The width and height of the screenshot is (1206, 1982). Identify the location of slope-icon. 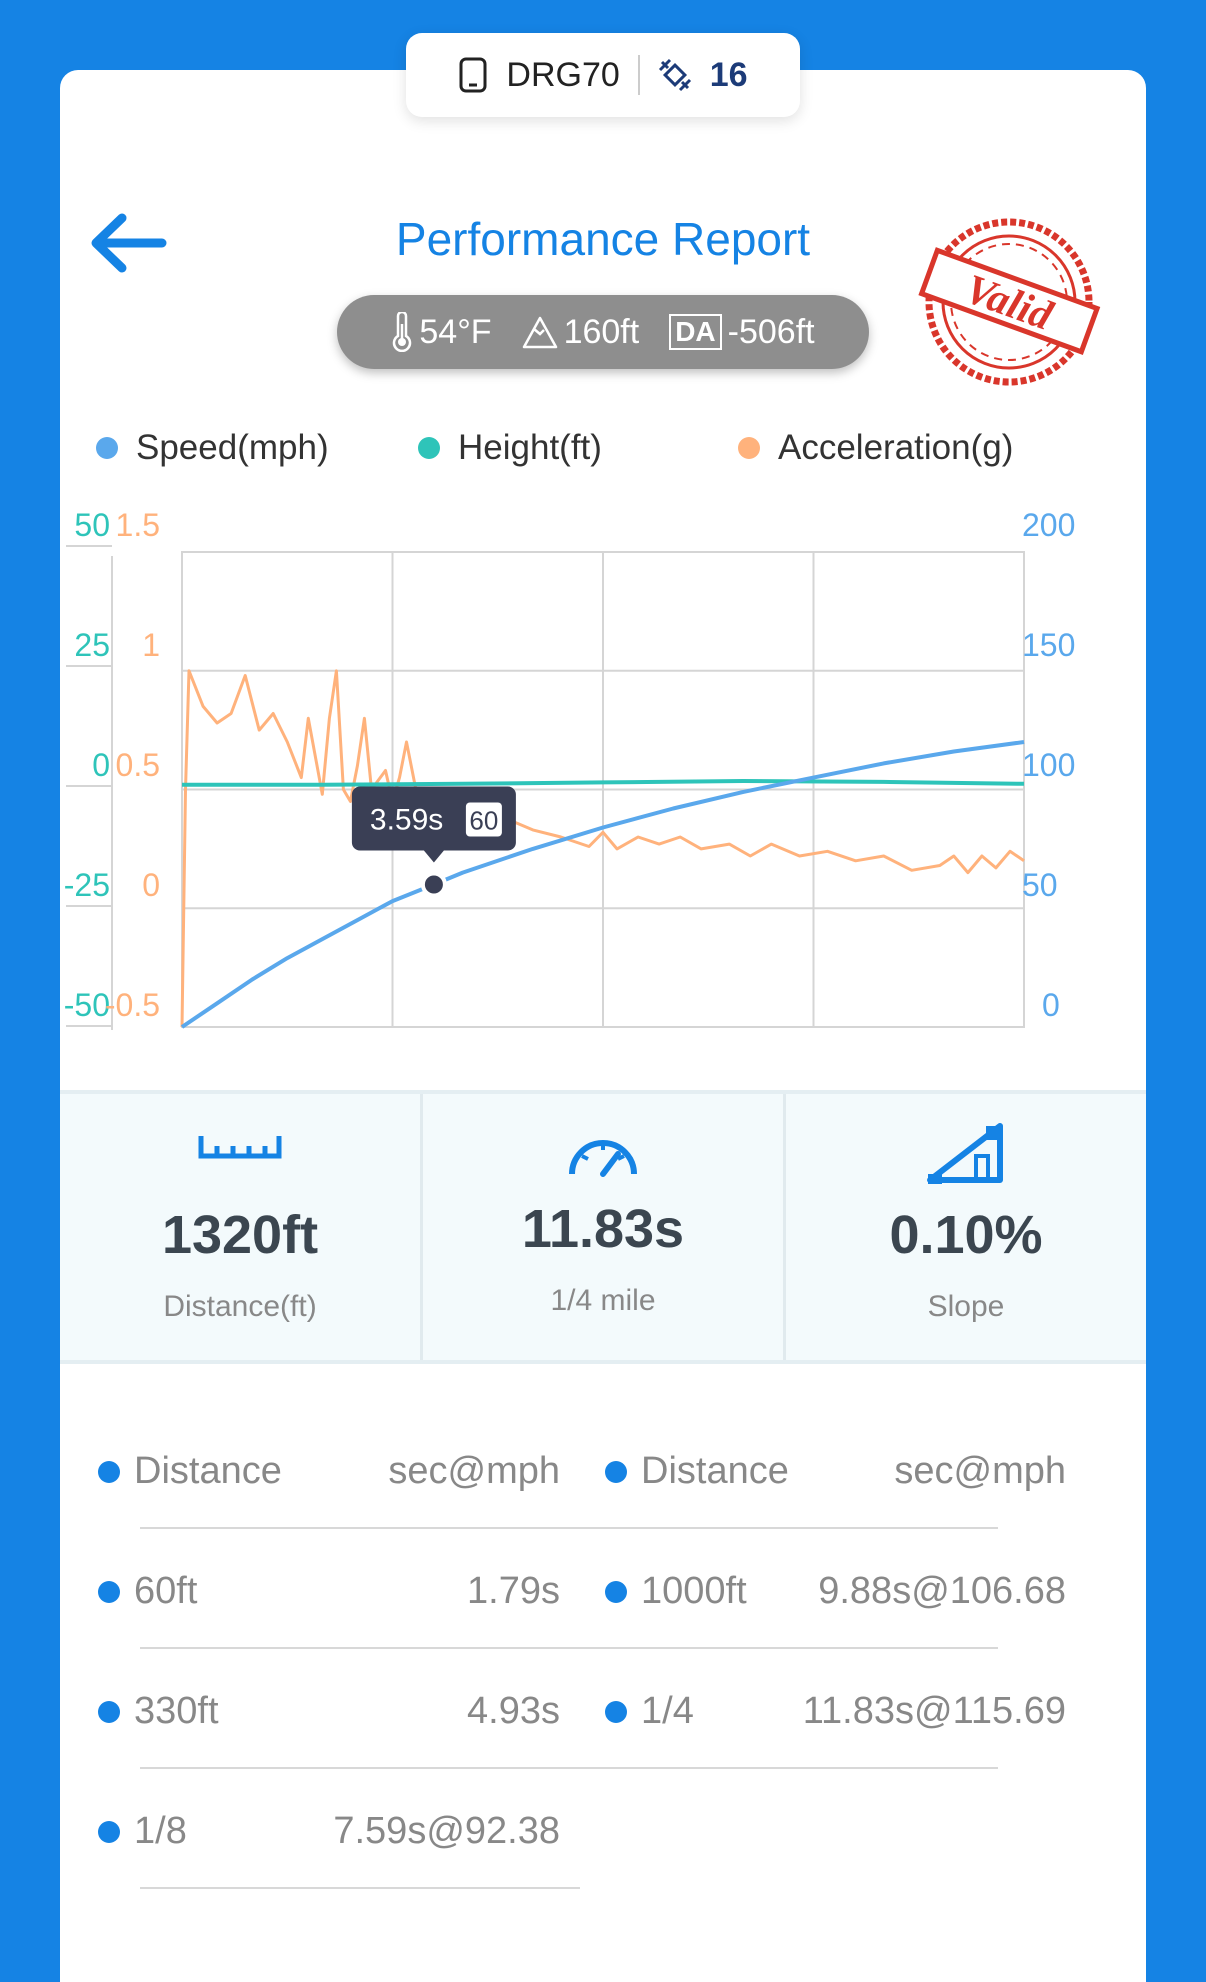
(965, 1153).